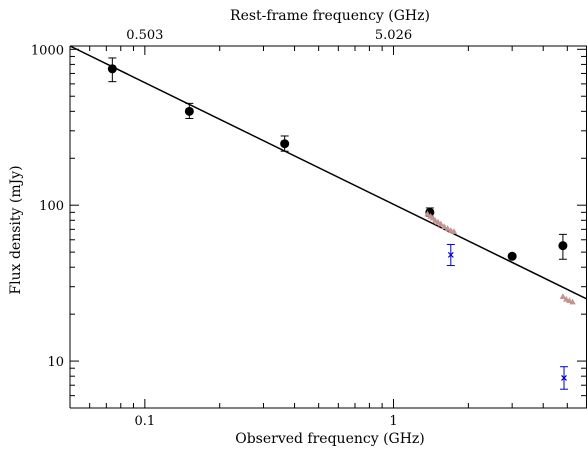 The width and height of the screenshot is (587, 449). I want to click on x-tick-label: 1, so click(393, 421).